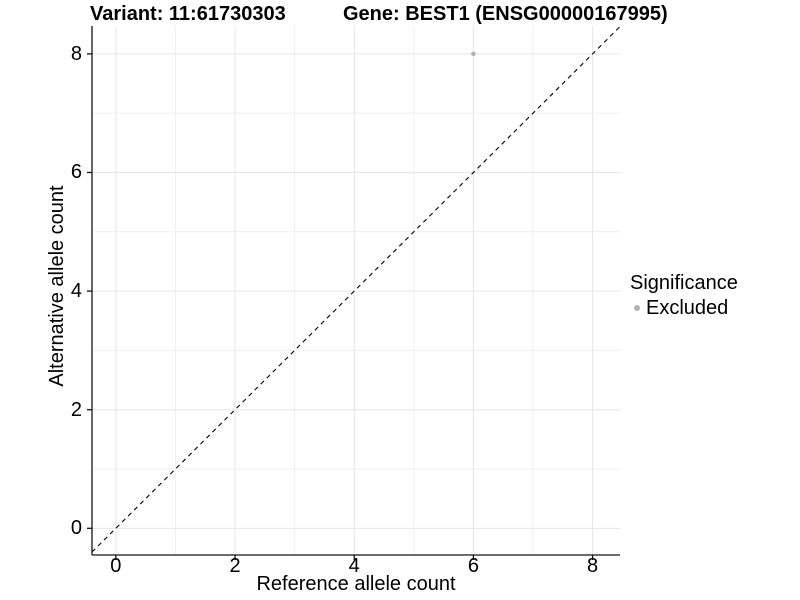 The width and height of the screenshot is (800, 600). Describe the element at coordinates (684, 295) in the screenshot. I see `legend: Significance Excluded` at that location.